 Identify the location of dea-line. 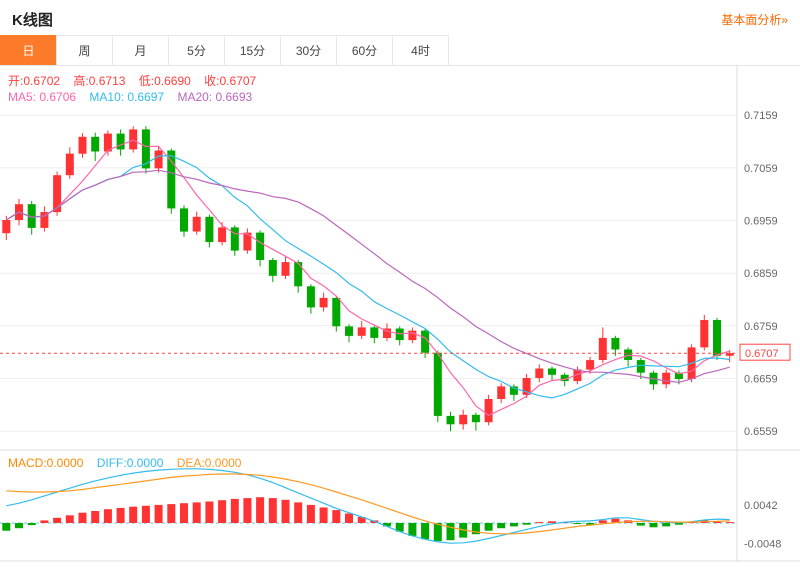
(368, 504).